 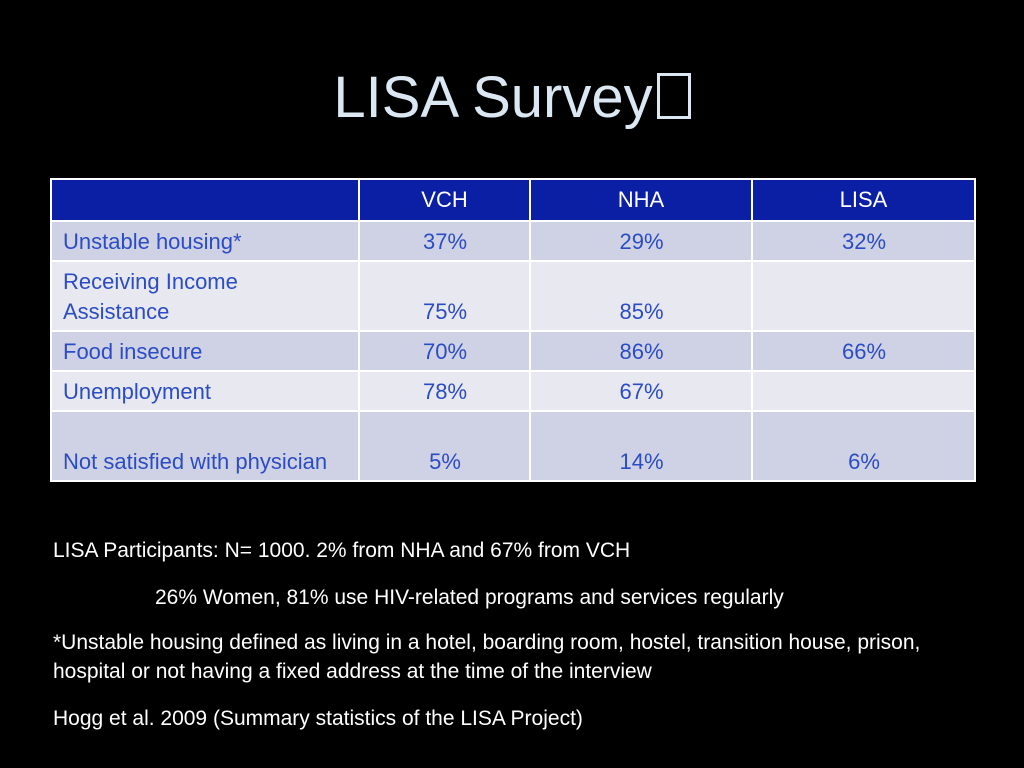 I want to click on cell-vch: 70%, so click(x=444, y=351).